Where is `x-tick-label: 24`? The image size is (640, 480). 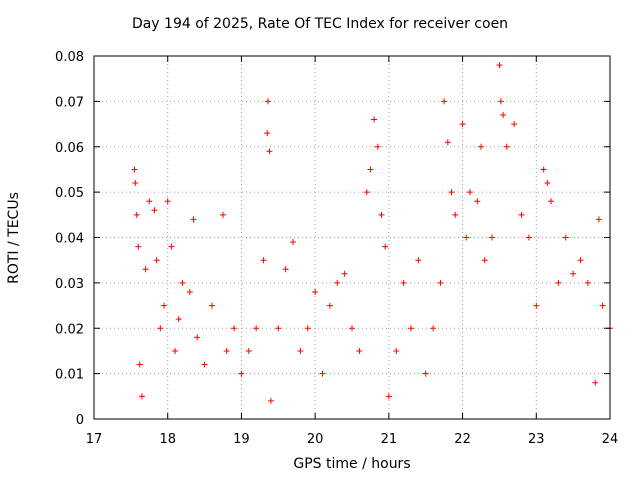
x-tick-label: 24 is located at coordinates (610, 439).